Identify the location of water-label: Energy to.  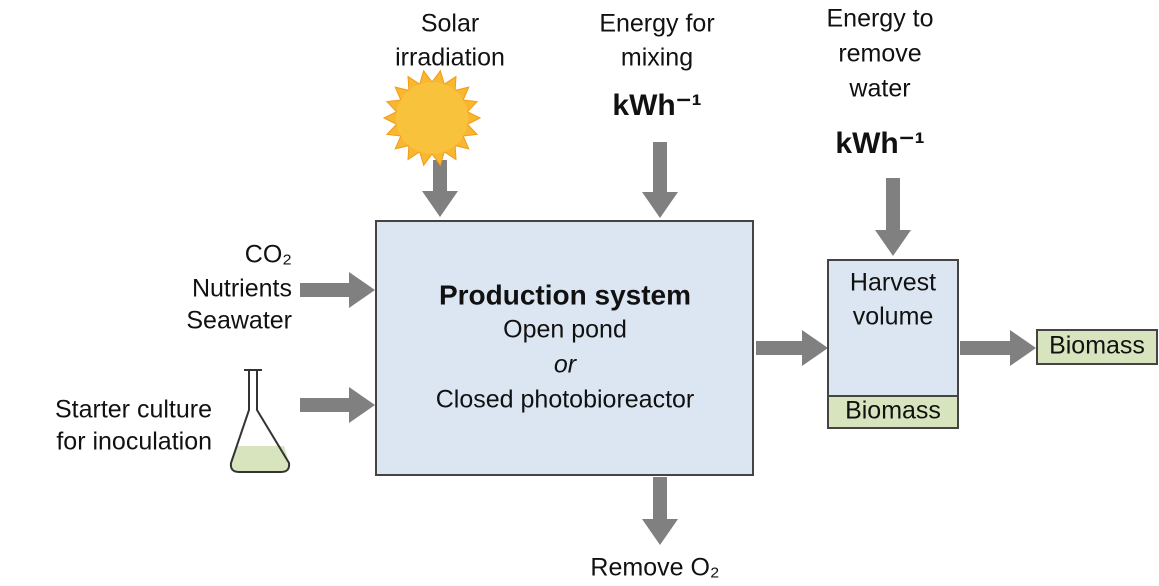
(879, 19).